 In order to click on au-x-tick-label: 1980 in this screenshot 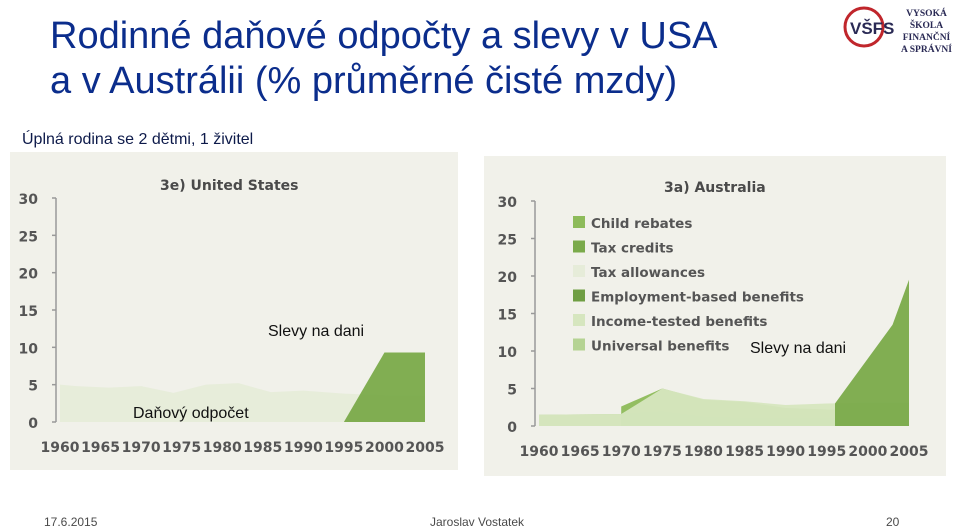, I will do `click(703, 452)`.